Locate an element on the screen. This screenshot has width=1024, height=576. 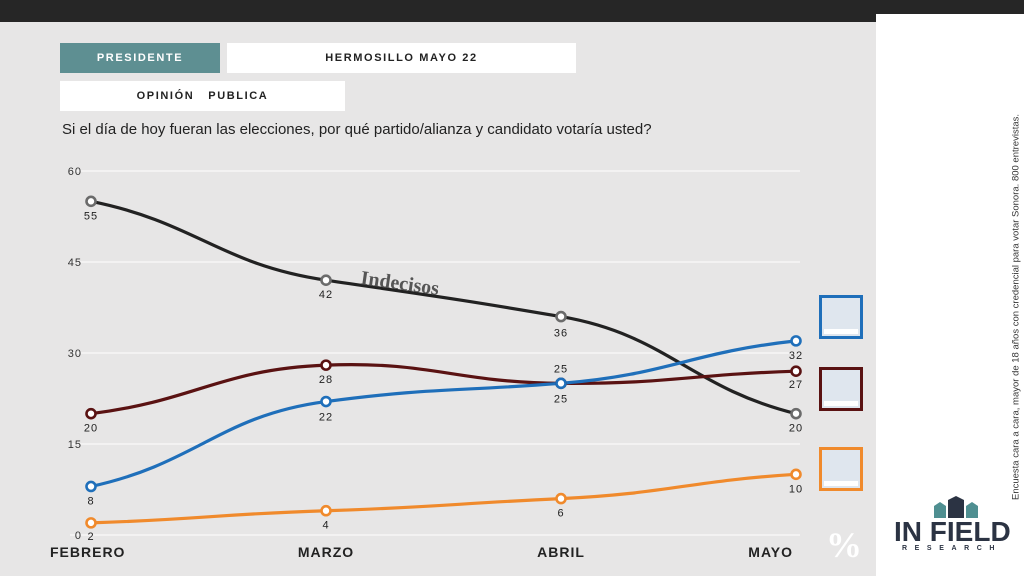
data-label: 36 is located at coordinates (561, 334).